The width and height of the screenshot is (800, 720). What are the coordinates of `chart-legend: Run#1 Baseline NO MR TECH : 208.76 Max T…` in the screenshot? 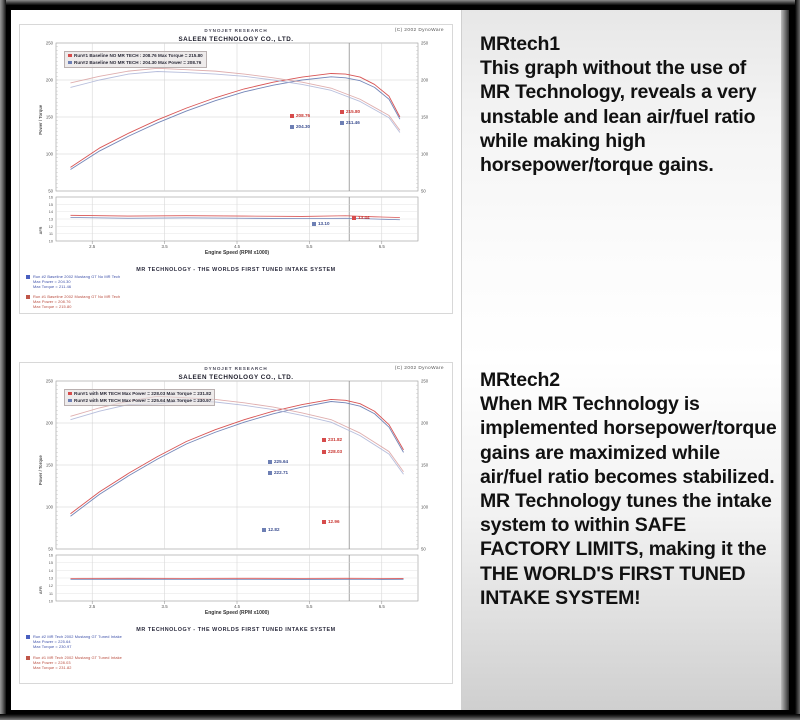 It's located at (135, 60).